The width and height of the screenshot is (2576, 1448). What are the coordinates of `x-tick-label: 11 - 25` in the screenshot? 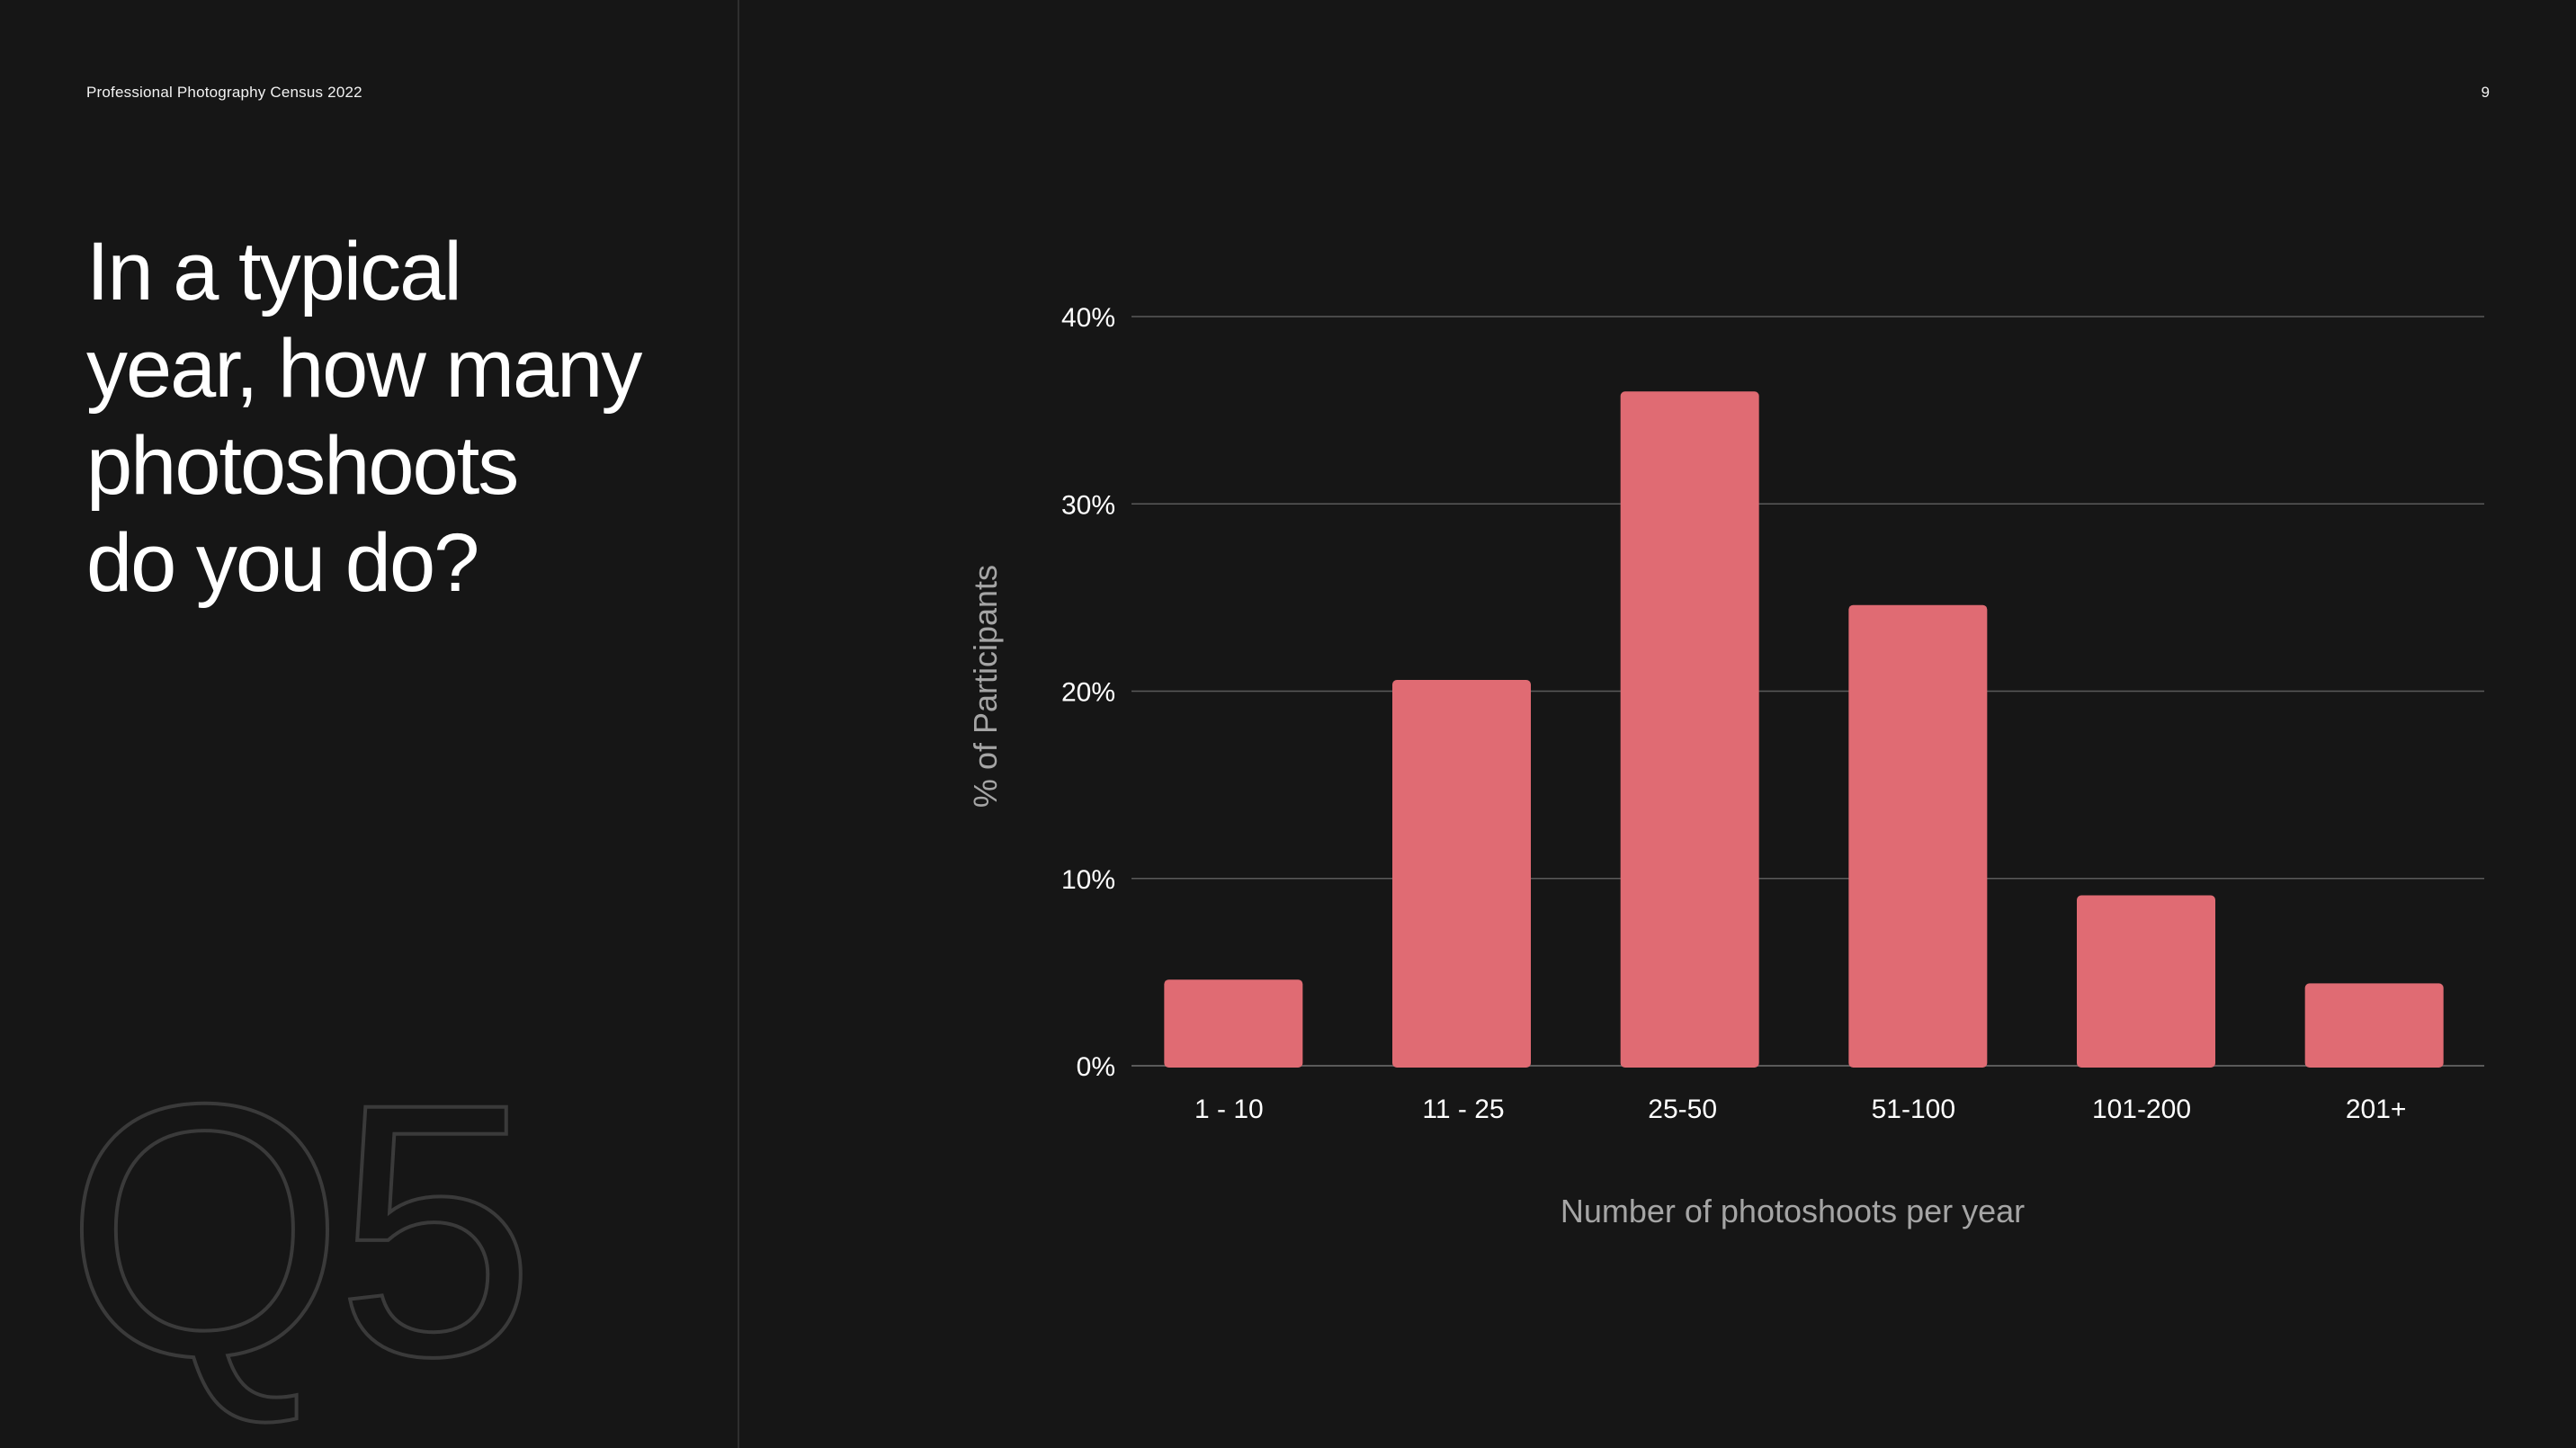 It's located at (1463, 1109).